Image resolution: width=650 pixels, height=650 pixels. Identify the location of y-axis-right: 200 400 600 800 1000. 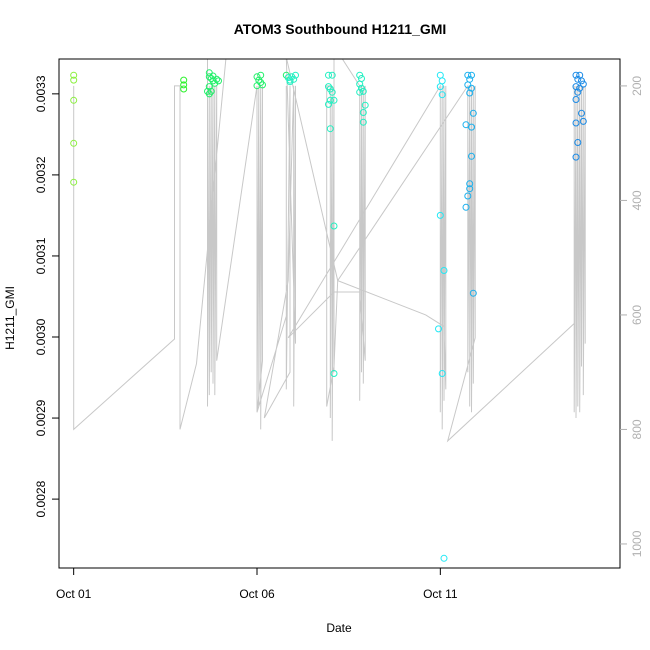
(632, 316).